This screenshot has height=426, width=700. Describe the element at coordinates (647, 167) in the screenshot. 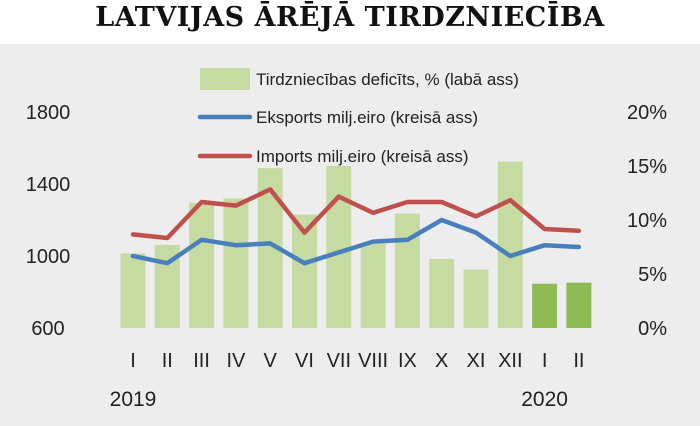

I see `right-tick-label: 15%` at that location.